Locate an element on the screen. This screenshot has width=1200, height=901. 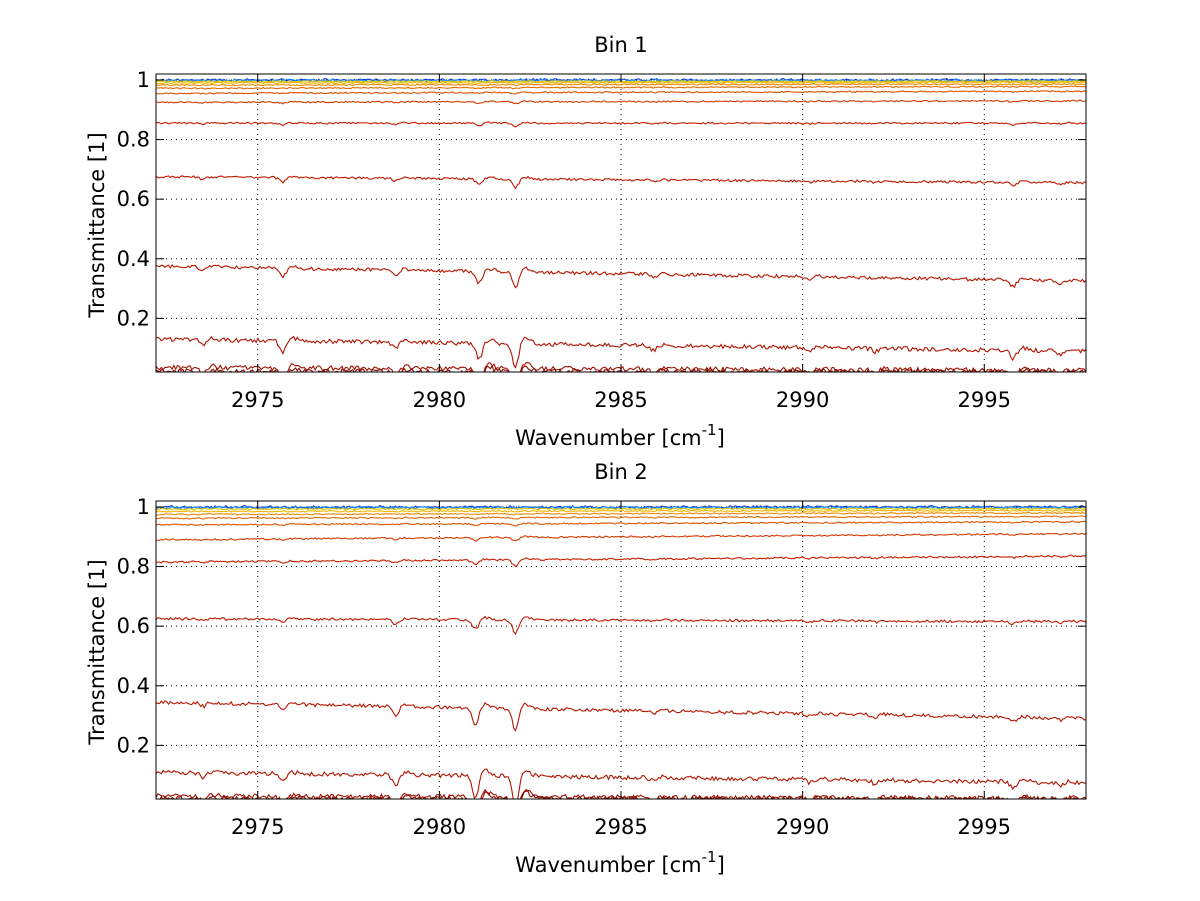
chart-title: Bin 2 is located at coordinates (621, 472).